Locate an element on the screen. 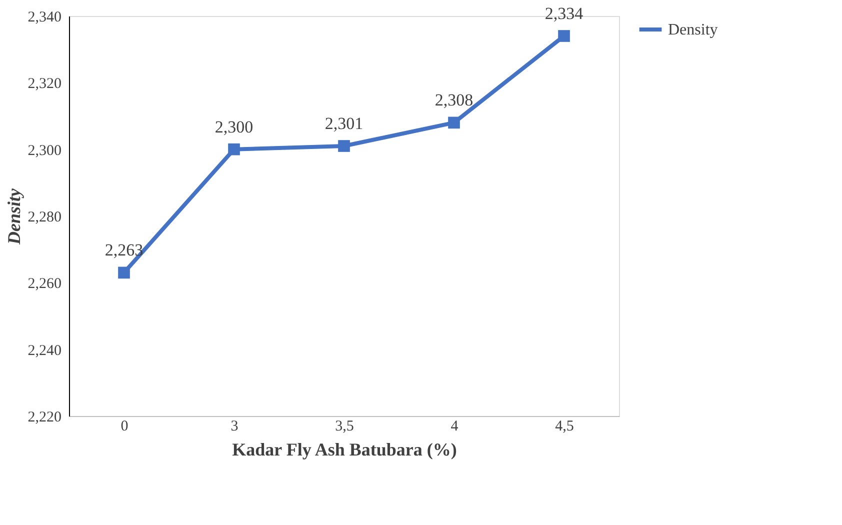 The width and height of the screenshot is (842, 525). x-tick-label: 0 is located at coordinates (124, 426).